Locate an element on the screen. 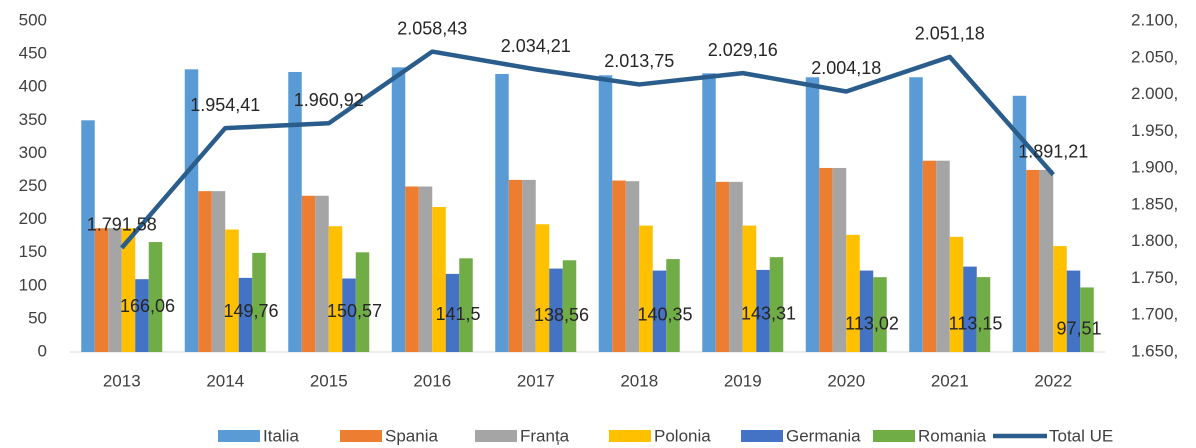 The width and height of the screenshot is (1196, 448). y2-tick-label: 1.750, is located at coordinates (1154, 277).